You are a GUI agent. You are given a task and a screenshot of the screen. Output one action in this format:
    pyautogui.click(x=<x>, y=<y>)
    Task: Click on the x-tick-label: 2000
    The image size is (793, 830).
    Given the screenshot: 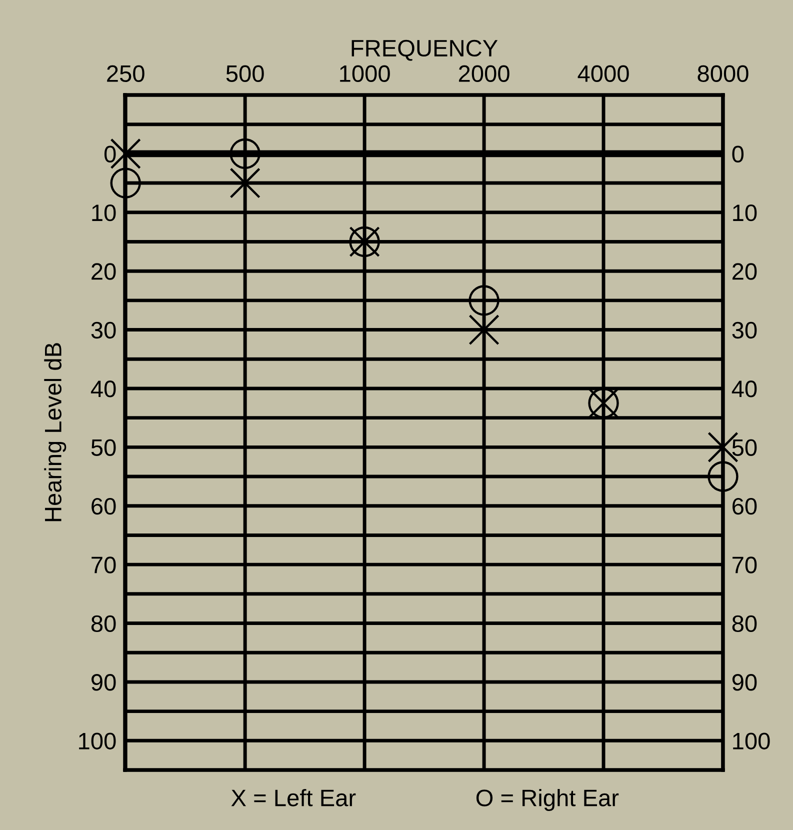 What is the action you would take?
    pyautogui.click(x=484, y=73)
    